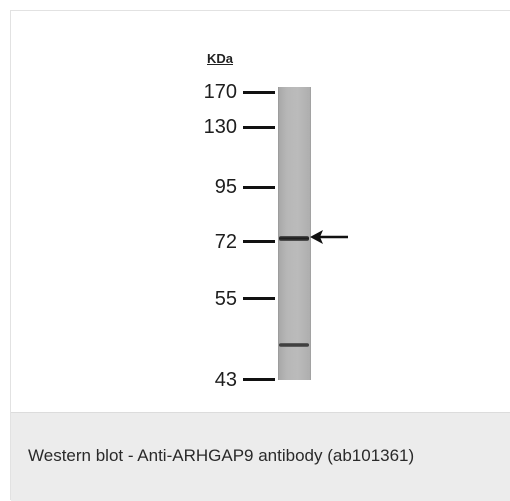 Image resolution: width=510 pixels, height=501 pixels. Describe the element at coordinates (294, 233) in the screenshot. I see `gel-lane` at that location.